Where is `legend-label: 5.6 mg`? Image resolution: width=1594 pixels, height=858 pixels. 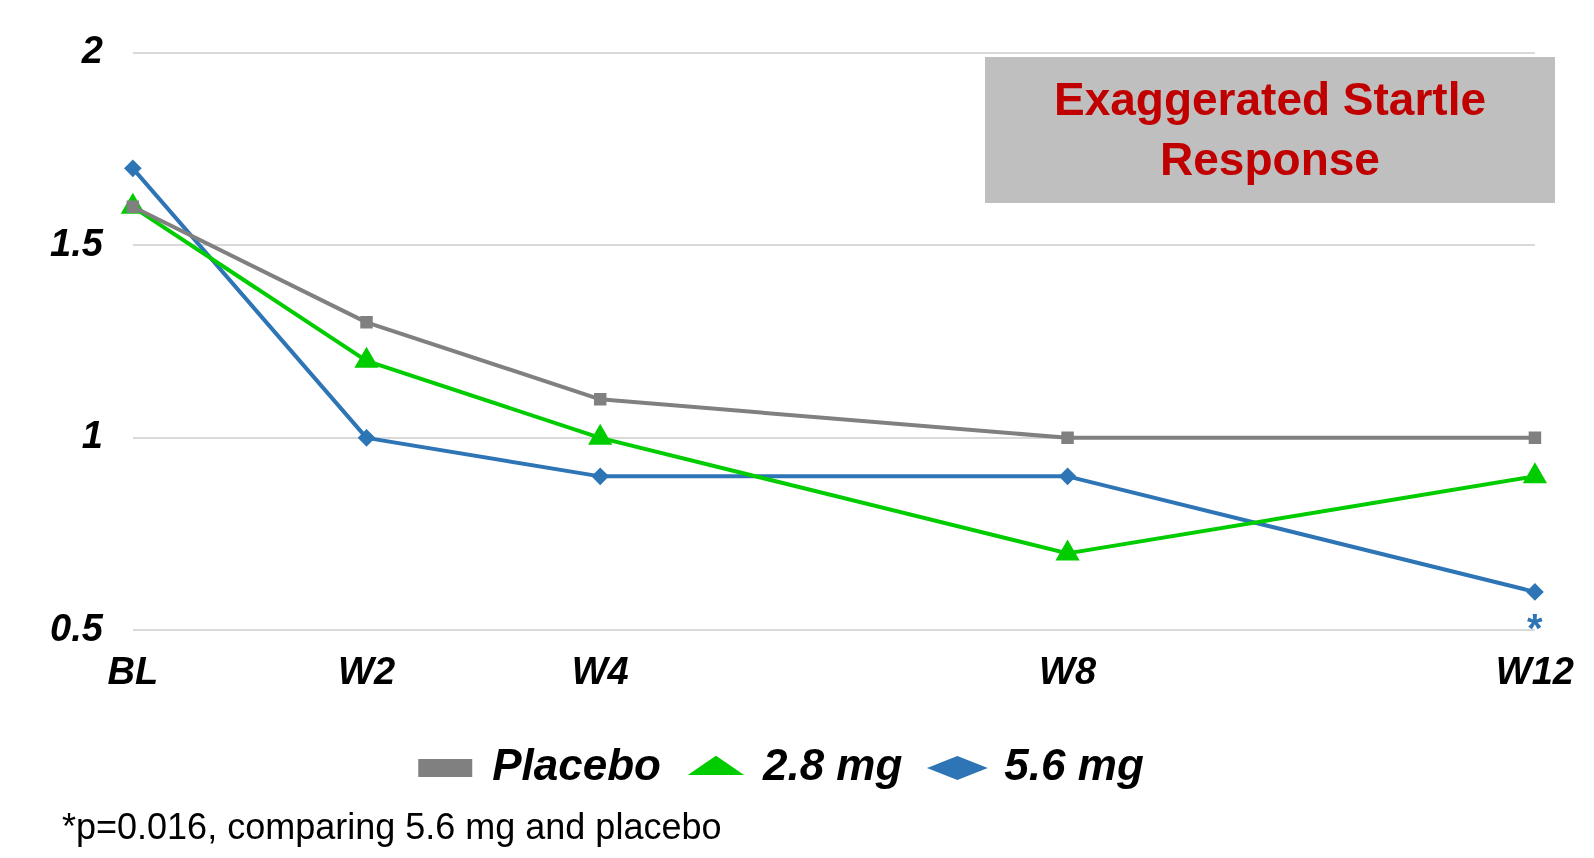
legend-label: 5.6 mg is located at coordinates (1074, 765).